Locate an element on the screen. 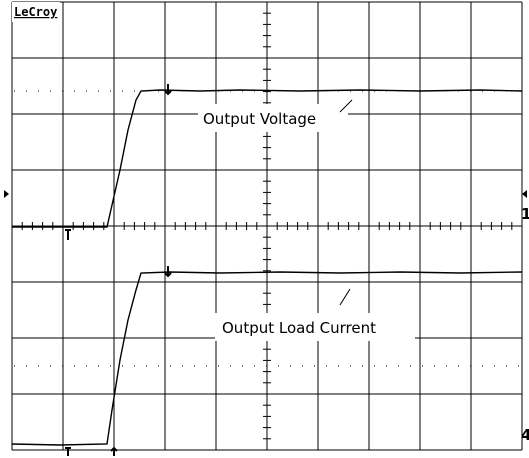 The height and width of the screenshot is (458, 529). trace-label: Output Voltage is located at coordinates (259, 119).